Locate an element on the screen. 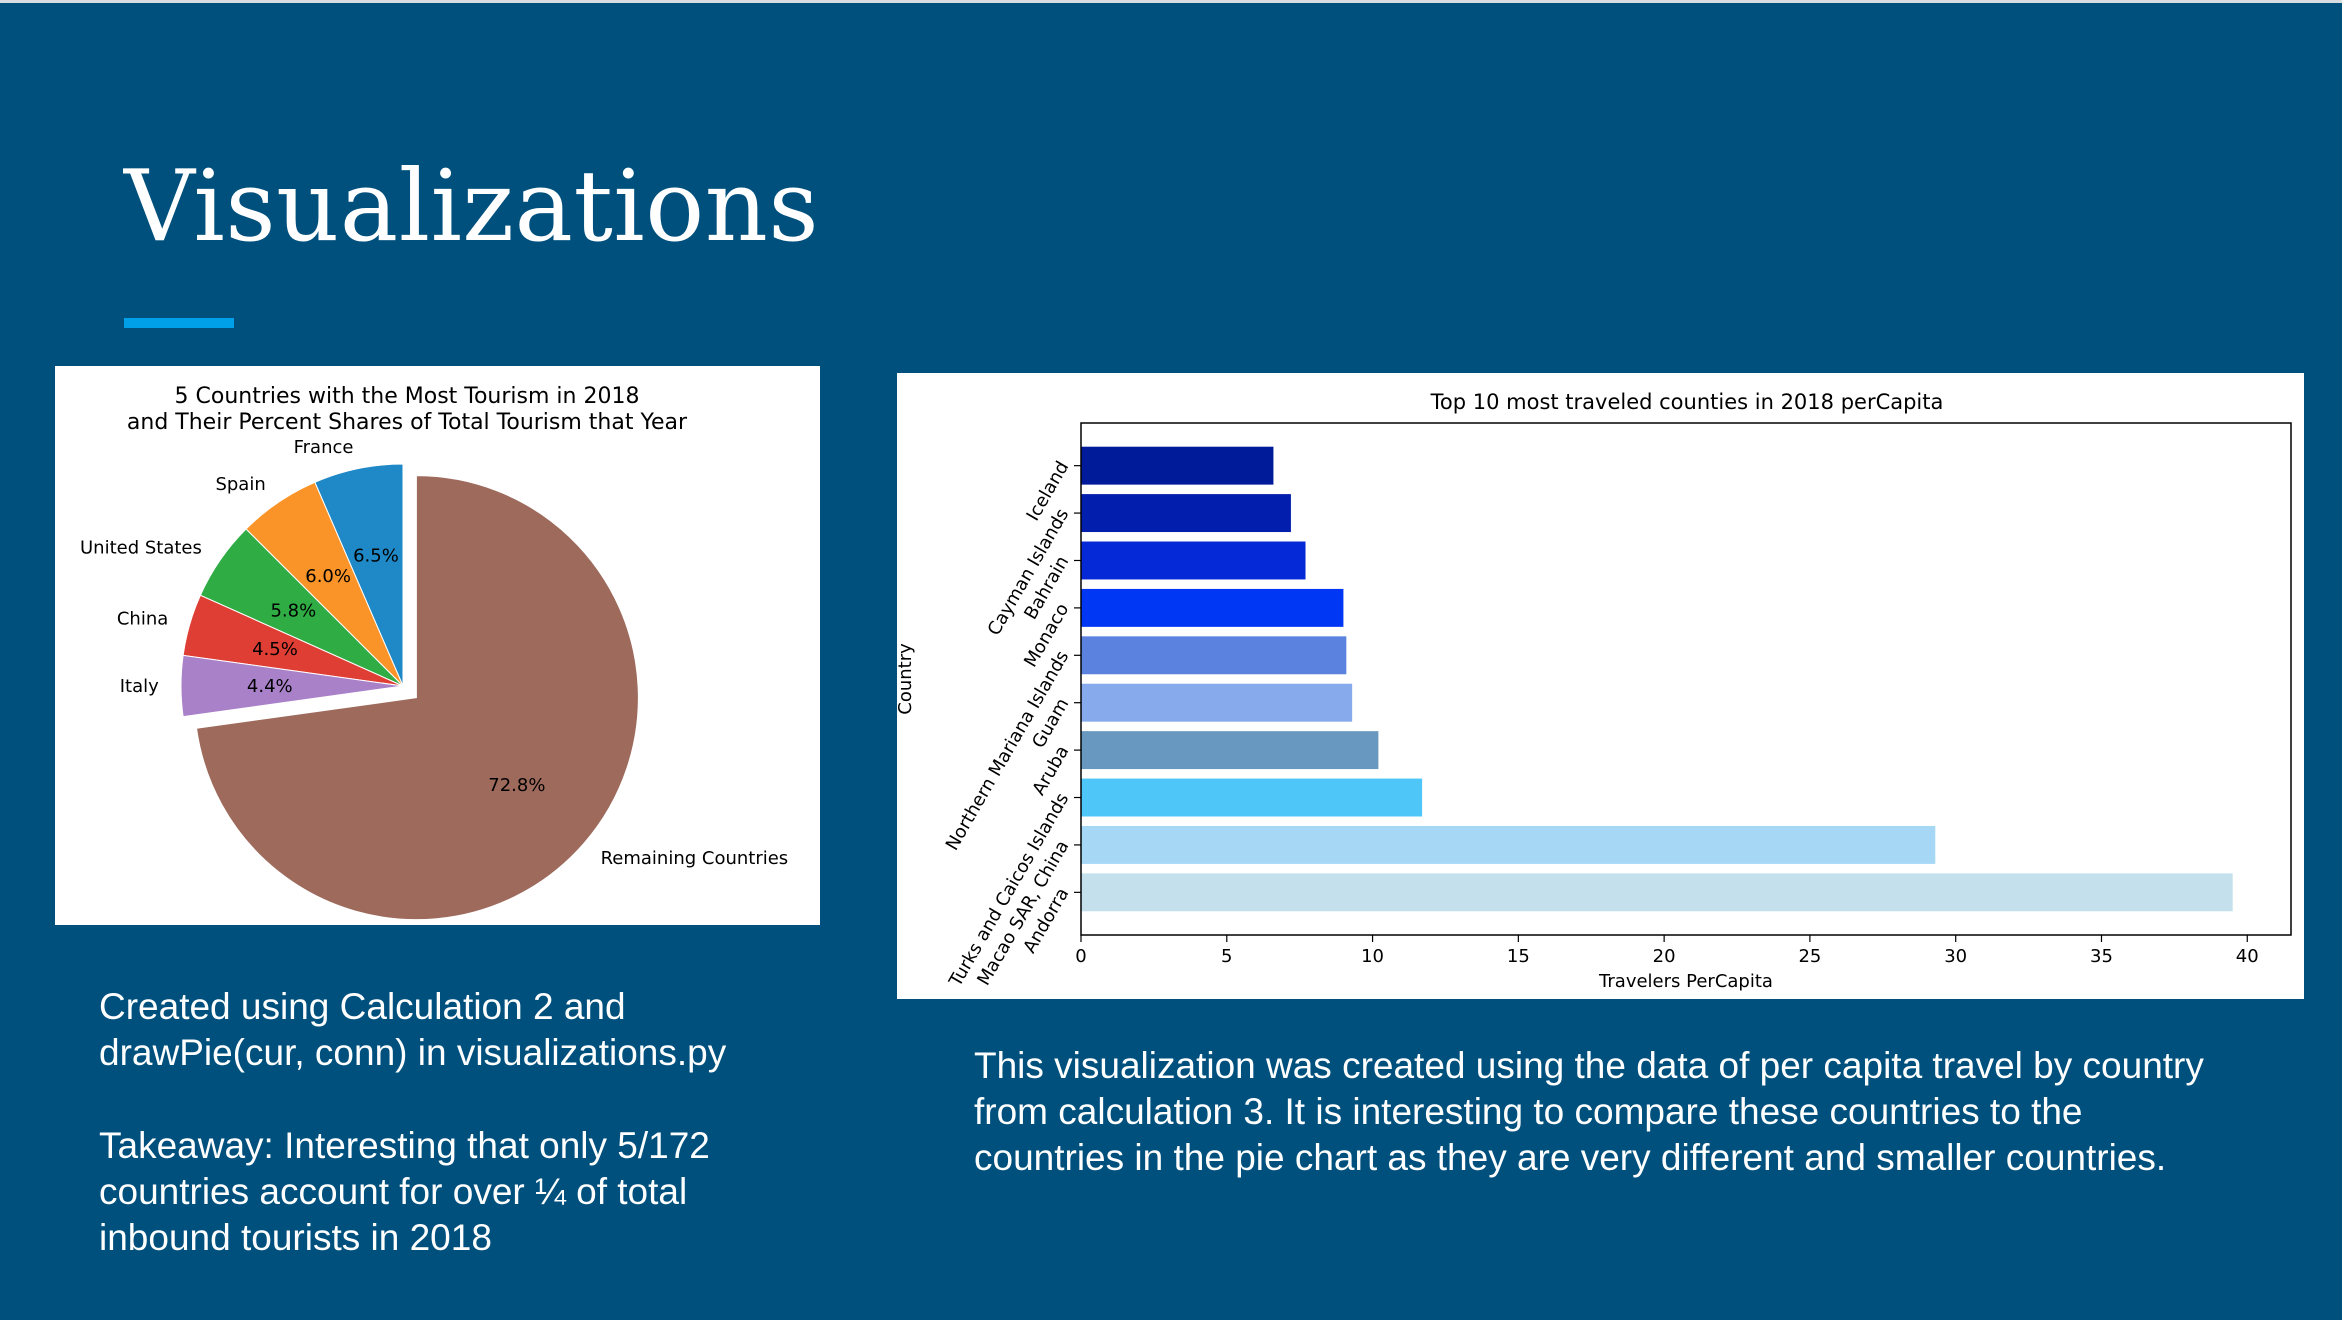 The image size is (2342, 1320). bar-turks-and-caicos-islands is located at coordinates (1252, 797).